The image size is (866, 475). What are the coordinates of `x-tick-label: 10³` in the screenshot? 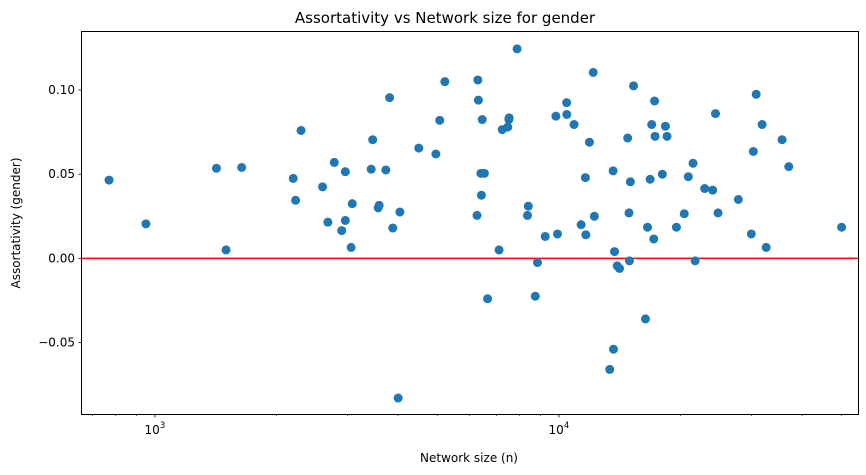 It's located at (155, 429).